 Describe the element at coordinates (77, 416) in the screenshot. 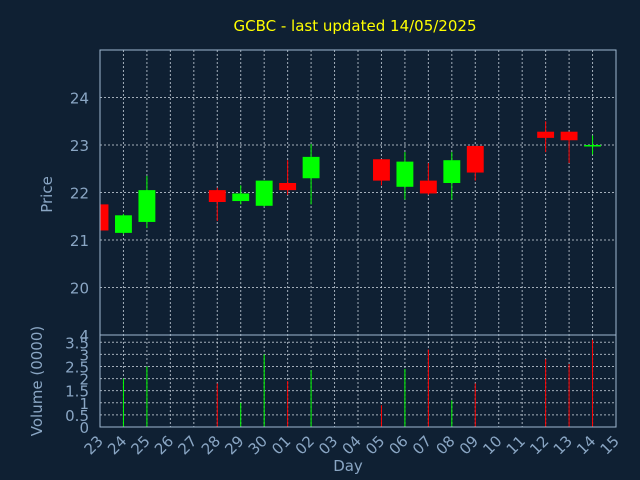

I see `volume-tick-label: 0.5` at that location.